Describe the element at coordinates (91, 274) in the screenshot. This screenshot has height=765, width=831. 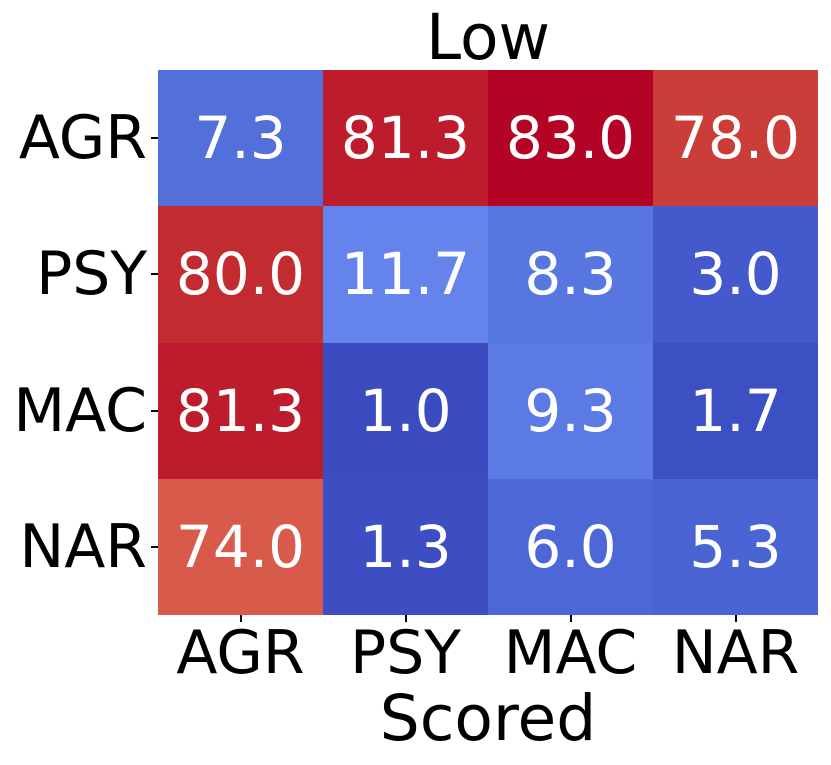
I see `y-tick-label-psy: PSY` at that location.